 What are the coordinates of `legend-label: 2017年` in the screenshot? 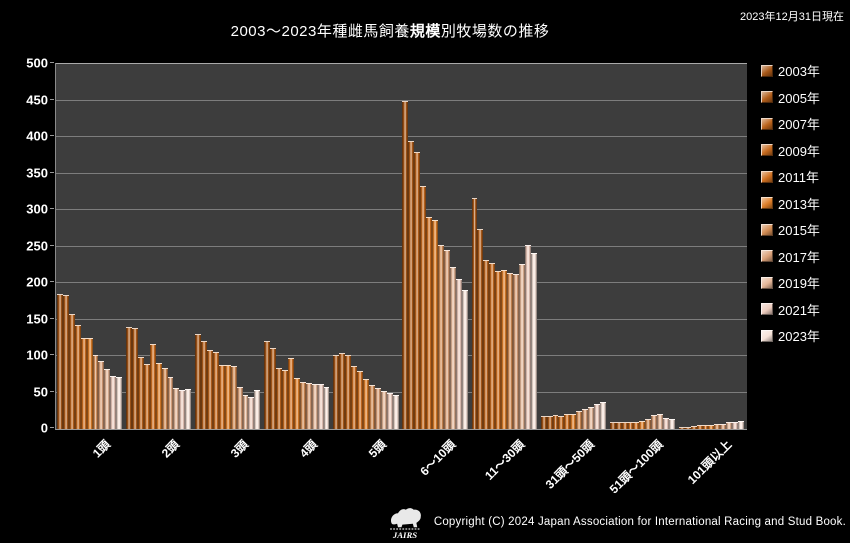 It's located at (799, 257).